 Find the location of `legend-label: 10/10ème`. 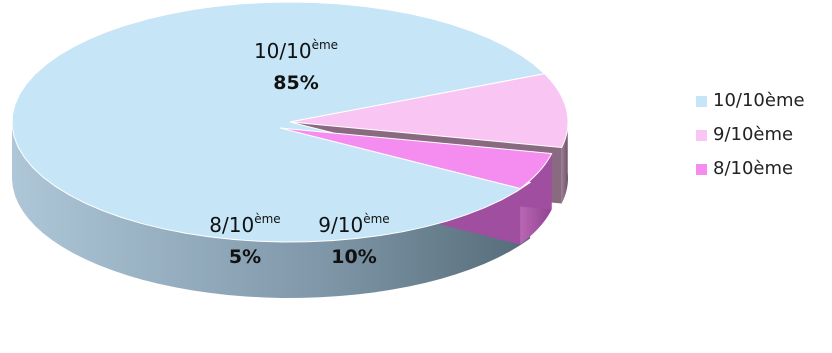

legend-label: 10/10ème is located at coordinates (759, 100).